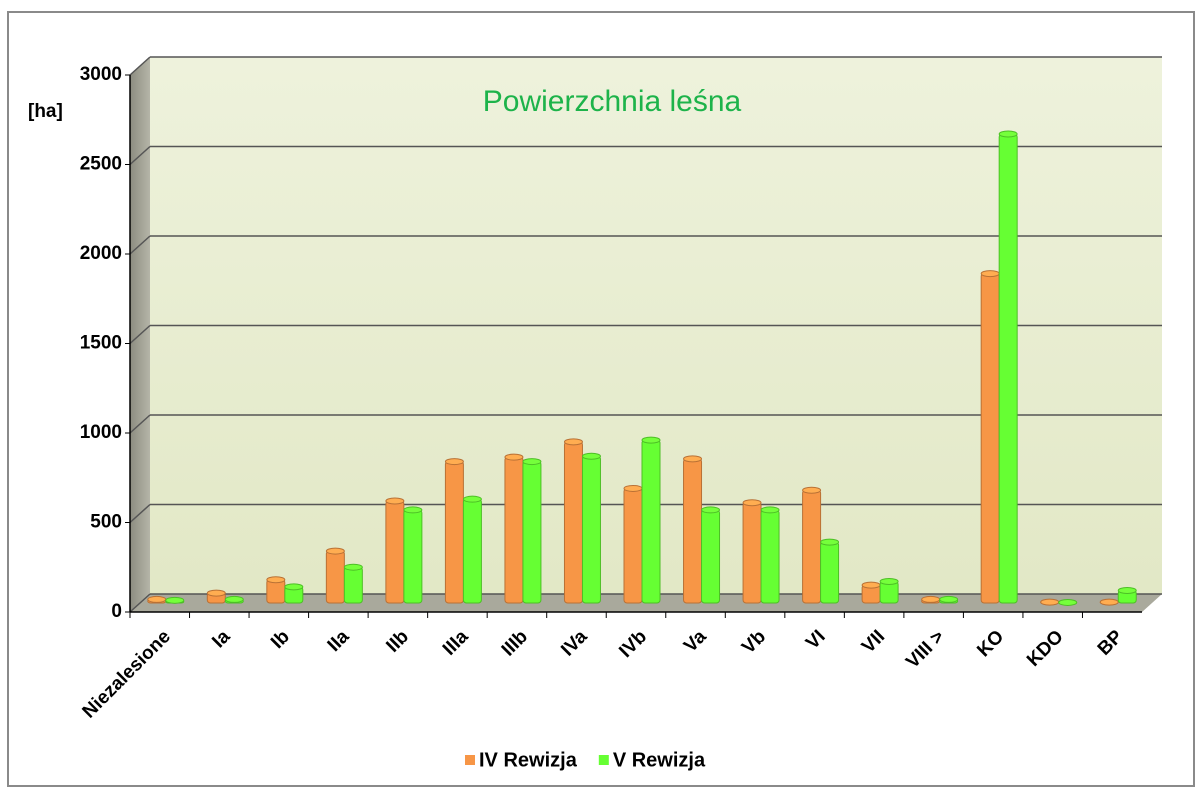  I want to click on chart-title: Powierzchnia leśna, so click(612, 101).